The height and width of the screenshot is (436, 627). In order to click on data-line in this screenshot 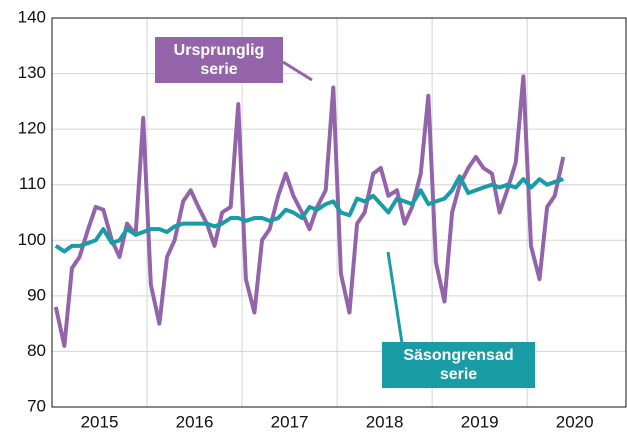, I will do `click(309, 214)`.